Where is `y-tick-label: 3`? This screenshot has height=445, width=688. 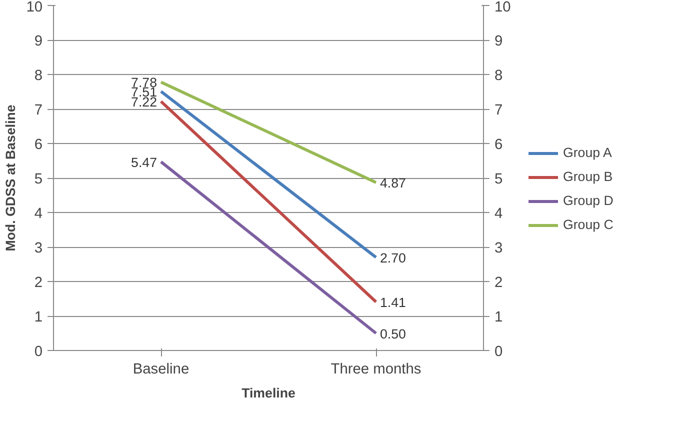 y-tick-label: 3 is located at coordinates (38, 248).